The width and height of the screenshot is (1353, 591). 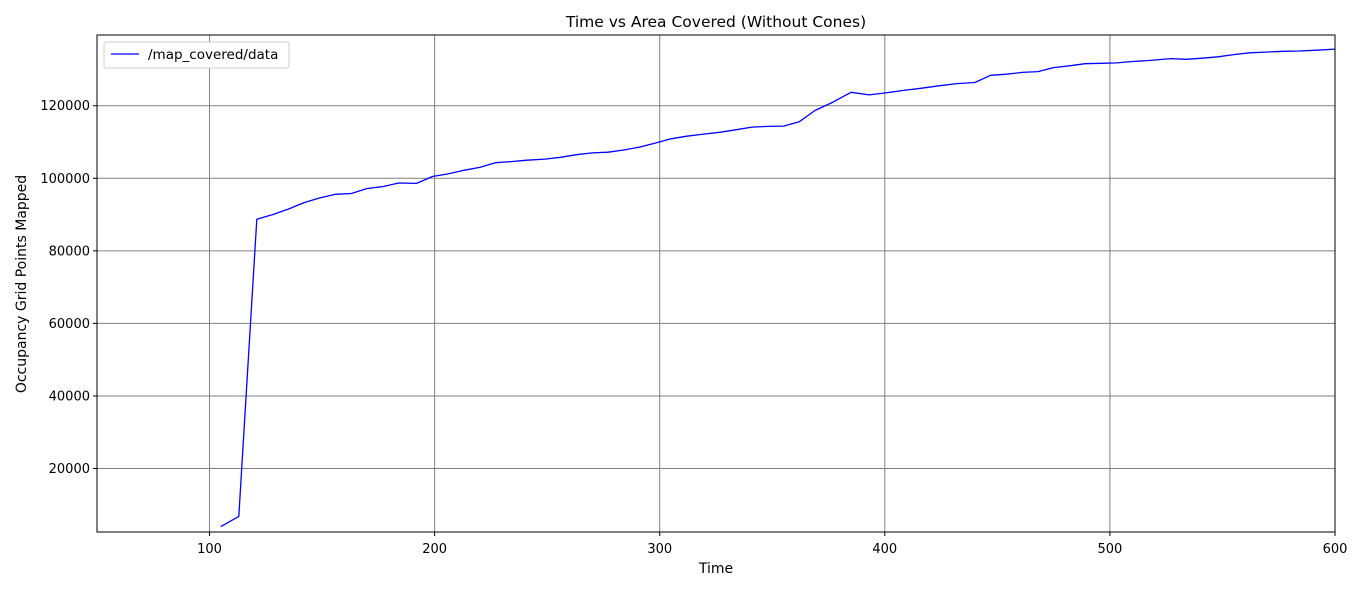 I want to click on x-tick-label: 100, so click(x=209, y=549).